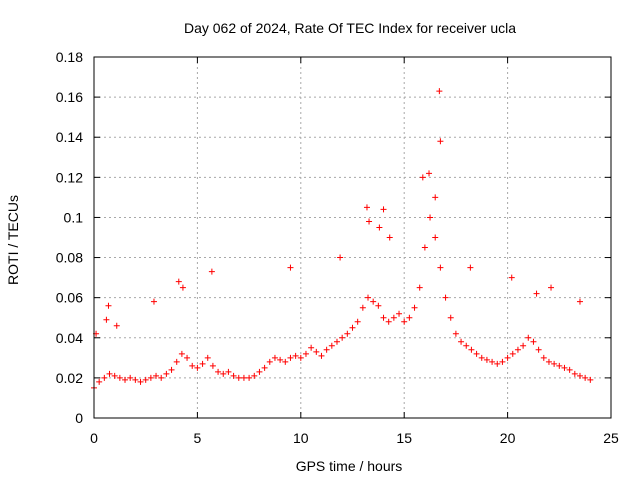 The image size is (640, 480). I want to click on x-tick-label: 0, so click(94, 438).